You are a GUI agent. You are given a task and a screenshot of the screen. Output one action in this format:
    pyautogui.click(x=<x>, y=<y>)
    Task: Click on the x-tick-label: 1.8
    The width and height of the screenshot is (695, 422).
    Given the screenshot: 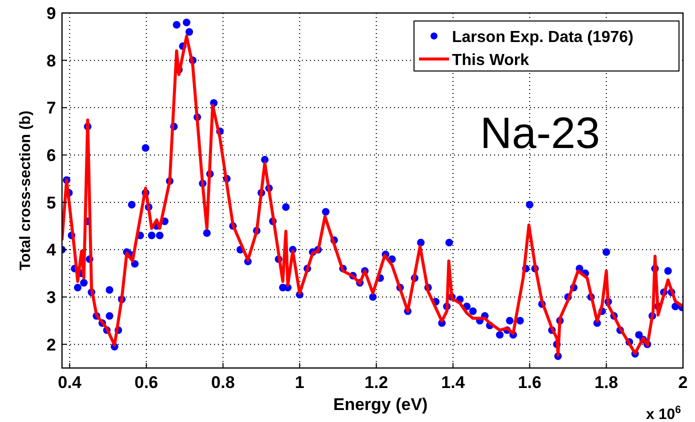 What is the action you would take?
    pyautogui.click(x=606, y=382)
    